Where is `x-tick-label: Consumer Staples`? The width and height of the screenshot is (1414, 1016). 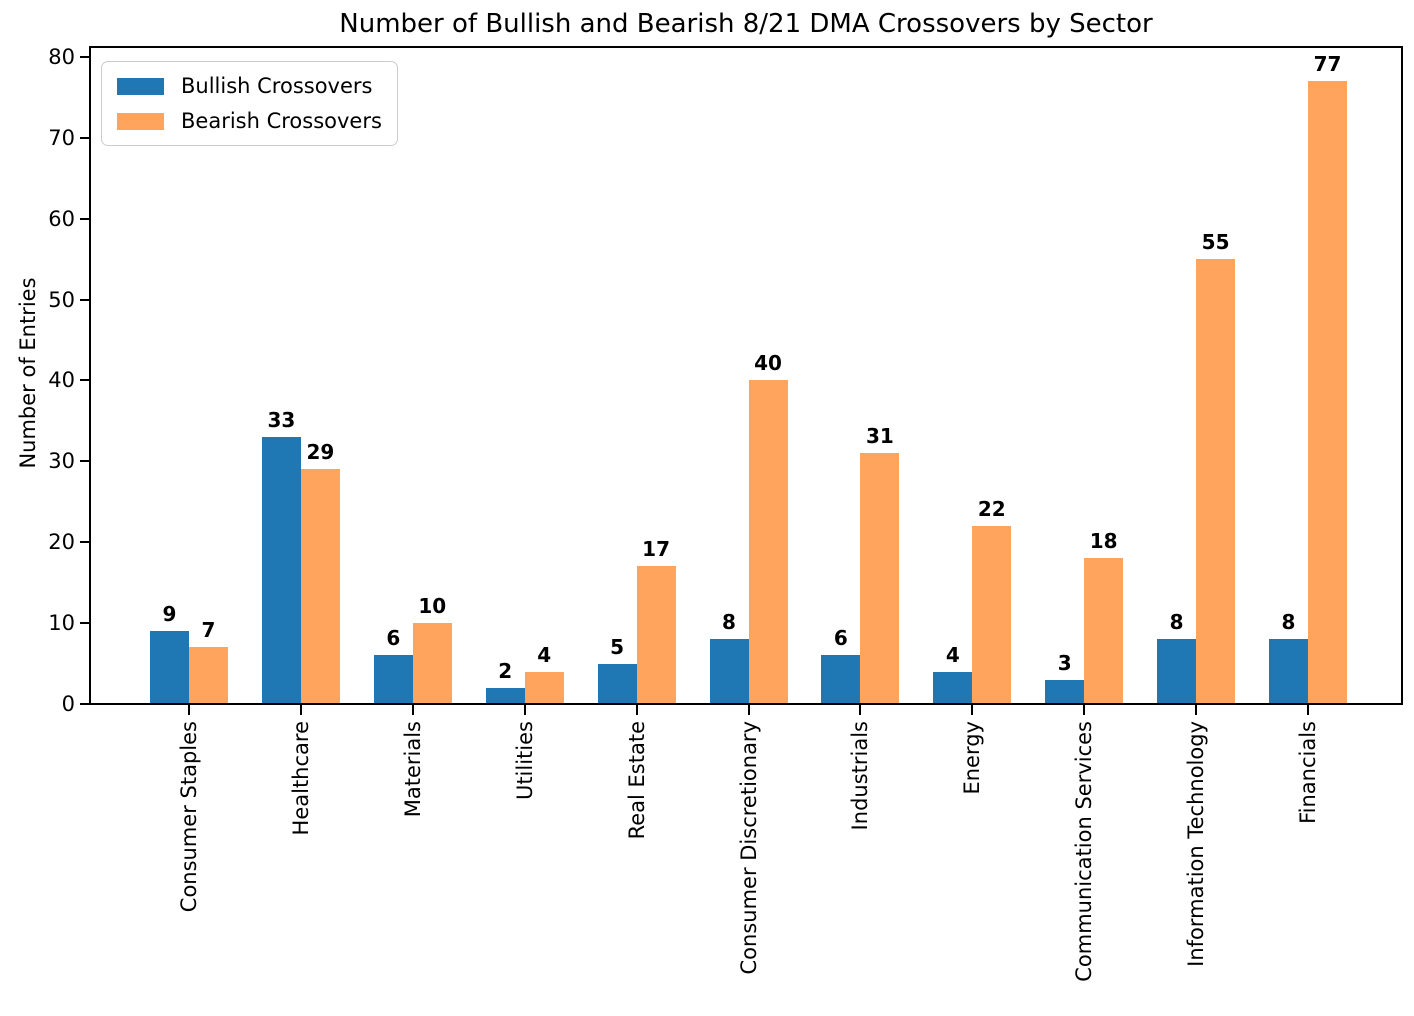
x-tick-label: Consumer Staples is located at coordinates (189, 817).